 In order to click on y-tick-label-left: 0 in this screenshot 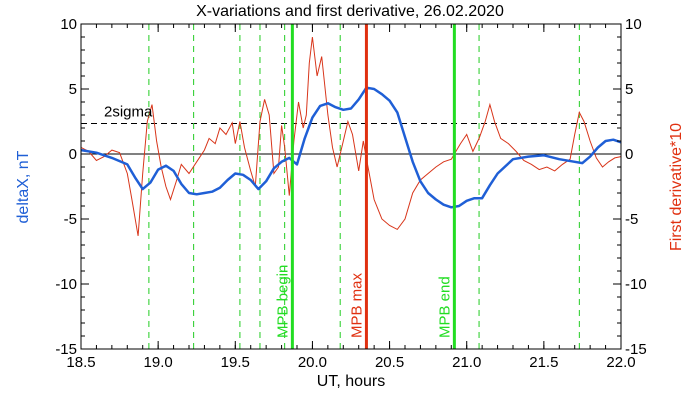, I will do `click(73, 154)`.